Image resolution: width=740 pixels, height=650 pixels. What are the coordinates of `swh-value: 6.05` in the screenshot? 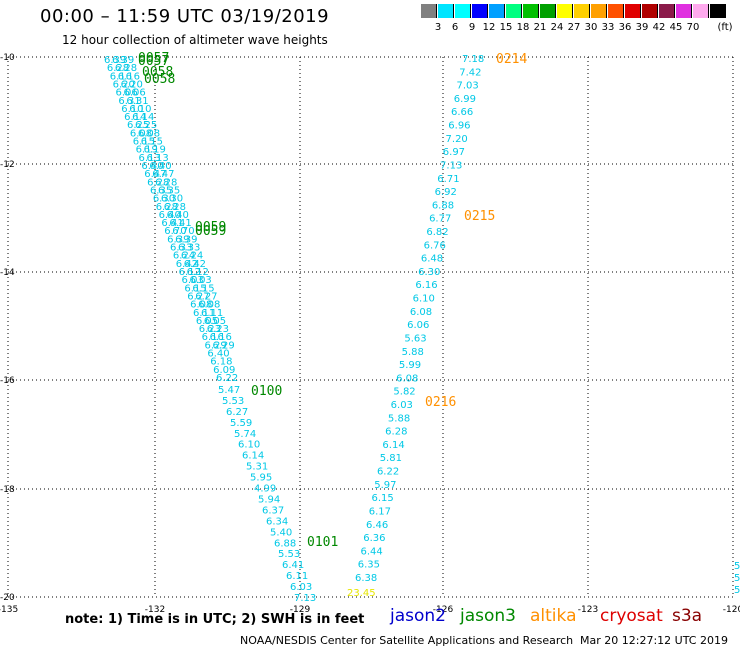 It's located at (207, 321).